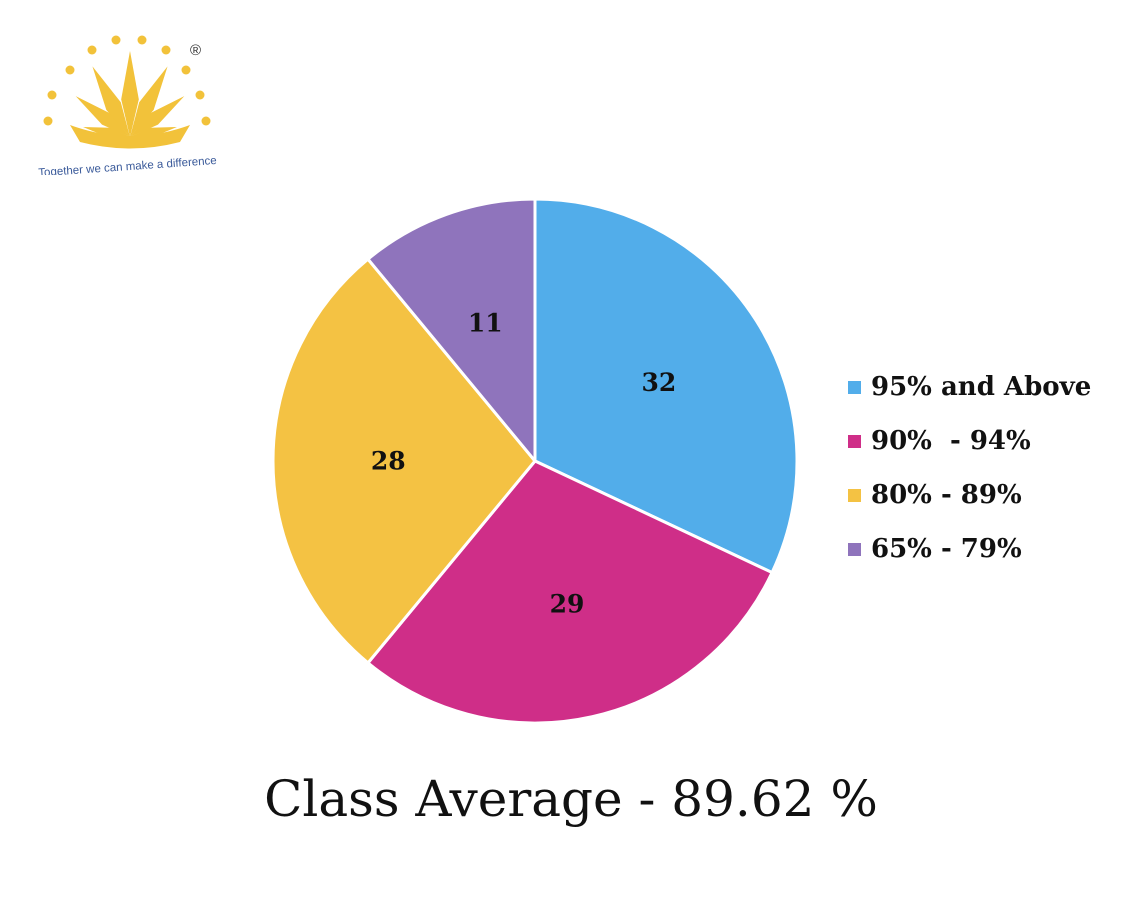 The image size is (1142, 914). I want to click on registered-mark: ®, so click(195, 50).